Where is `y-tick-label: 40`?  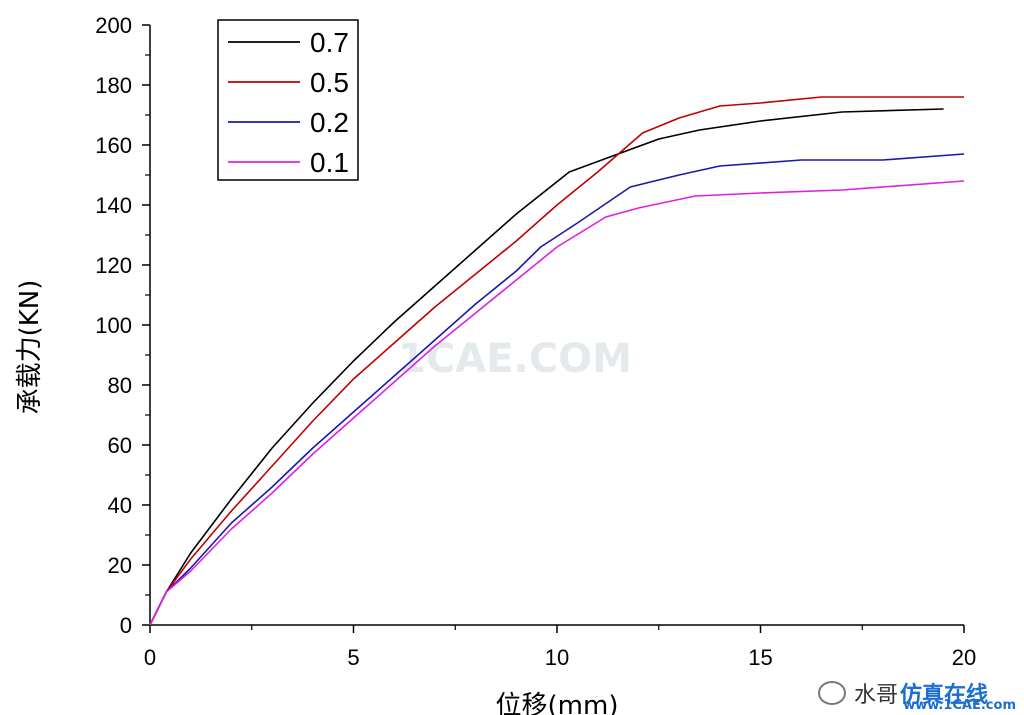
y-tick-label: 40 is located at coordinates (120, 505).